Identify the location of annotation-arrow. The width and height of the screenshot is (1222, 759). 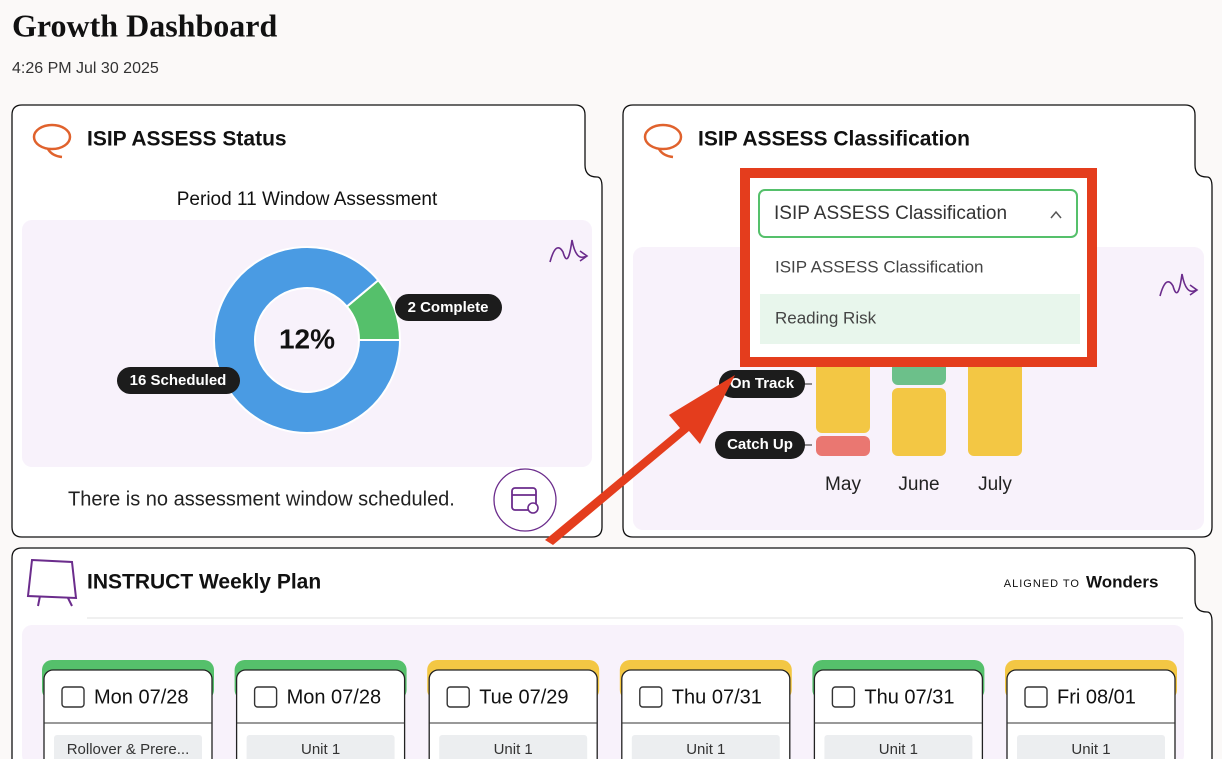
(640, 460).